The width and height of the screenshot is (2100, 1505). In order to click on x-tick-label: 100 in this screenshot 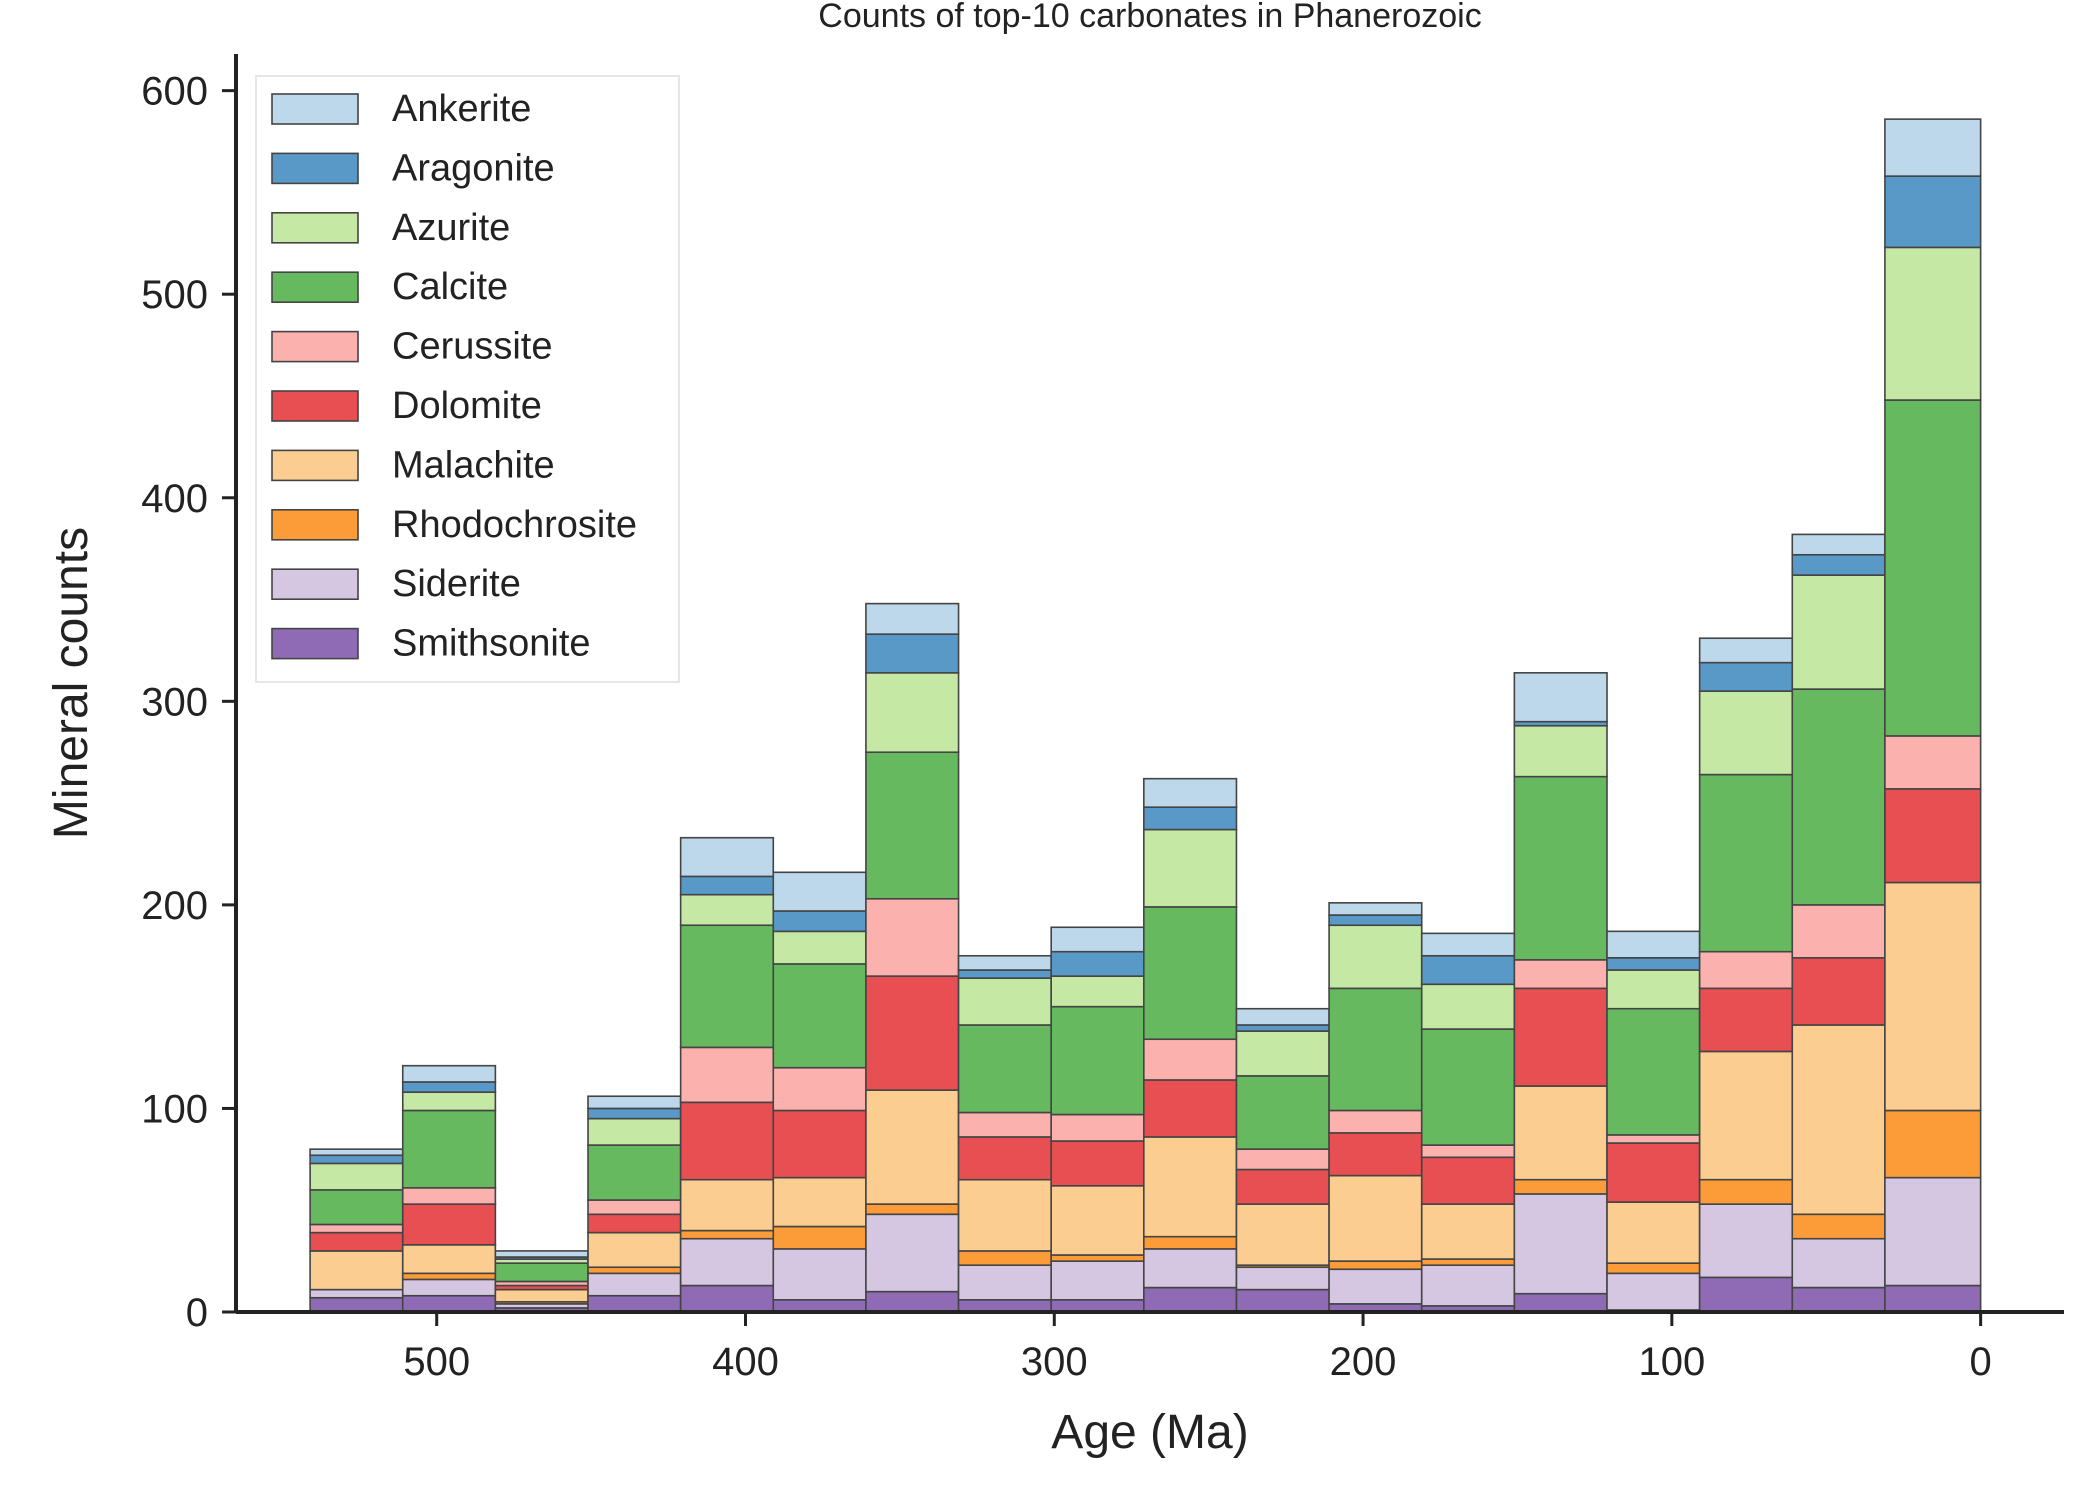, I will do `click(1671, 1362)`.